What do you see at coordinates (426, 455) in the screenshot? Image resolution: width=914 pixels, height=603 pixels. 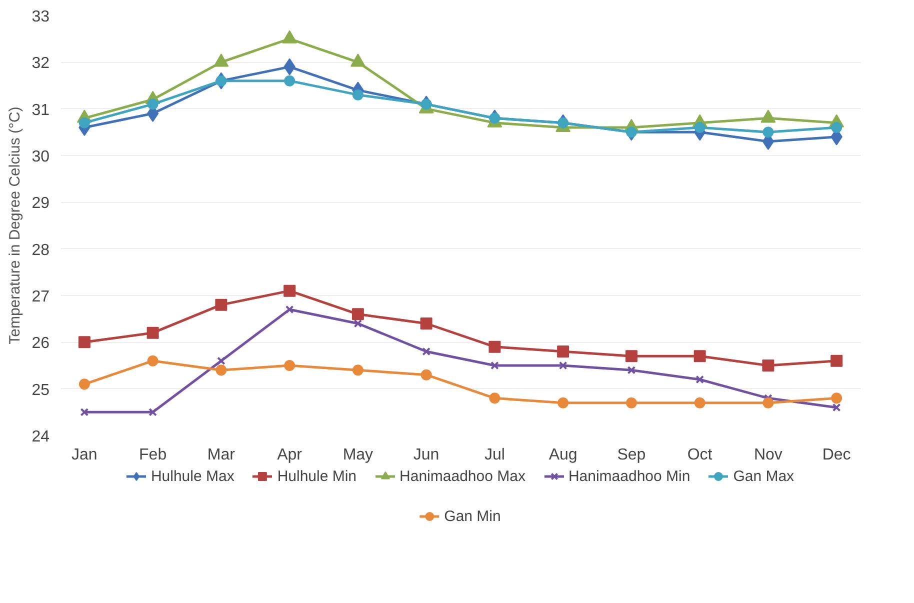 I see `x-tick-label: Jun` at bounding box center [426, 455].